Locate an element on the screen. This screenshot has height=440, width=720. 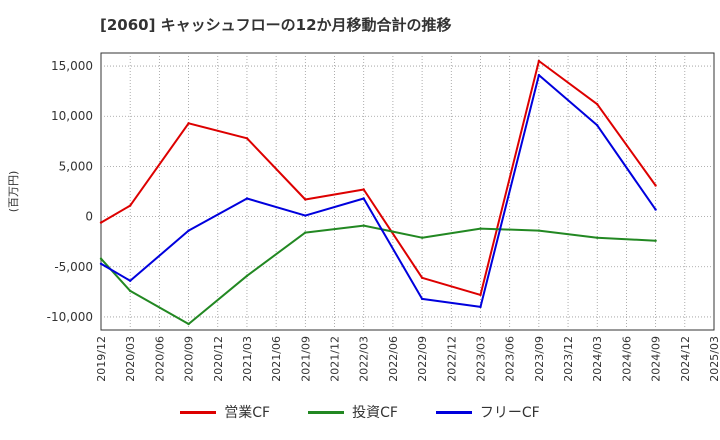
chart-legend: 営業CF 投資CF フリーCF is located at coordinates (360, 412).